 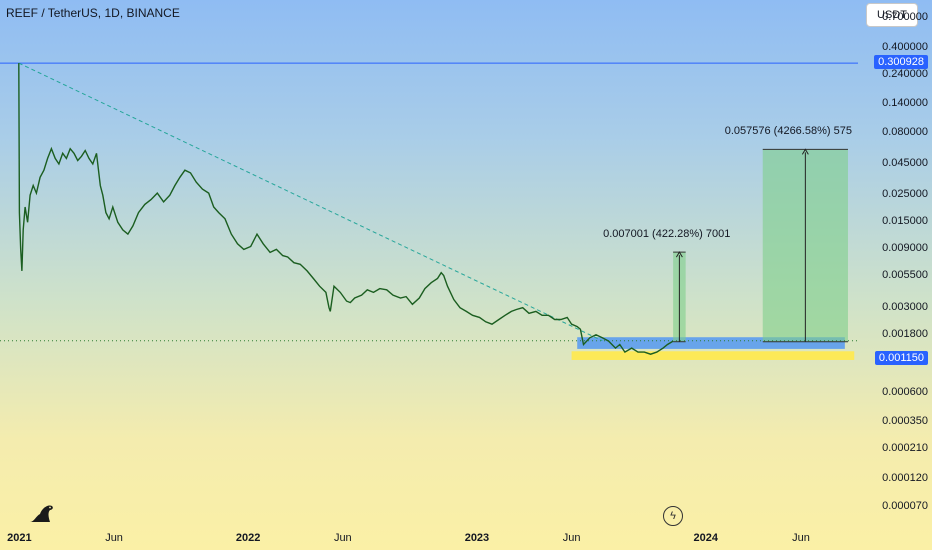 What do you see at coordinates (41, 513) in the screenshot?
I see `tradingview-logo-icon` at bounding box center [41, 513].